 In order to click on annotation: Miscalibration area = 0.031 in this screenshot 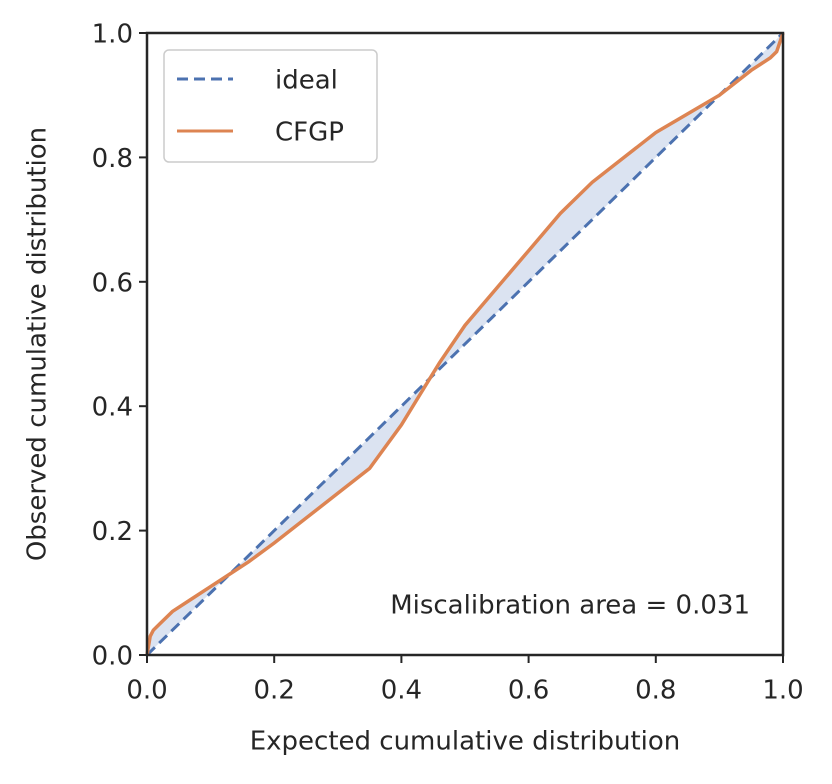, I will do `click(570, 606)`.